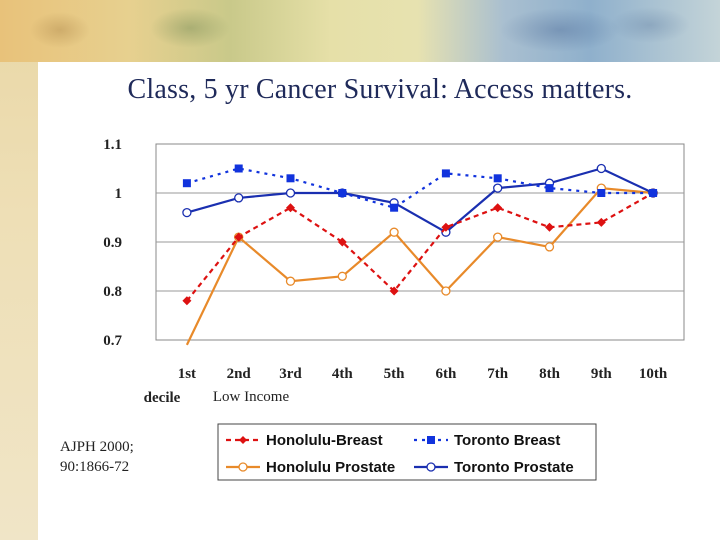 This screenshot has width=720, height=540. I want to click on x-axis-ticks: 1st 2nd 3rd 4th 5th 6th 7th 8th 9th 10th, so click(423, 374).